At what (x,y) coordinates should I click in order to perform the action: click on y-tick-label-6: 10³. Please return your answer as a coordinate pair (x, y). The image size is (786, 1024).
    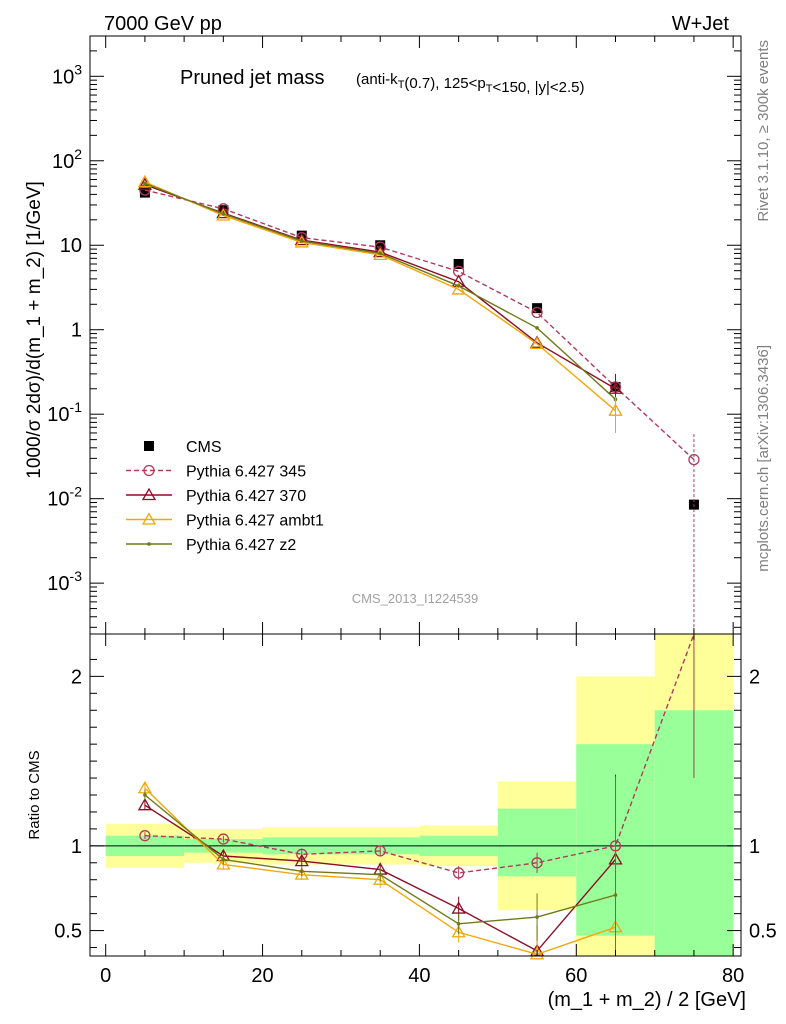
    Looking at the image, I should click on (67, 74).